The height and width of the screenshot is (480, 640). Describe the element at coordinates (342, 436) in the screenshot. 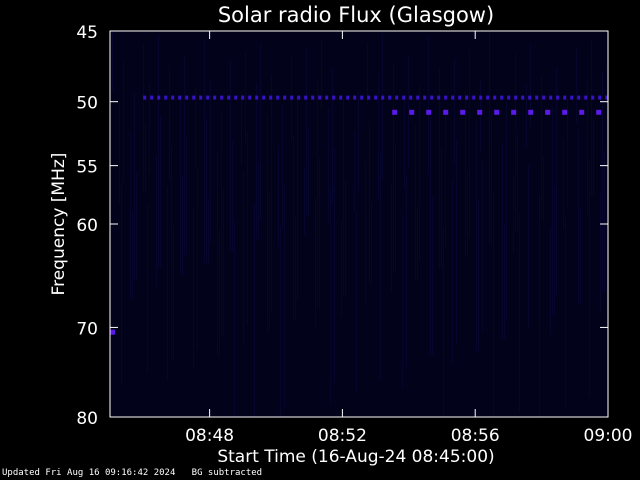

I see `x-tick-label: 08:52` at that location.